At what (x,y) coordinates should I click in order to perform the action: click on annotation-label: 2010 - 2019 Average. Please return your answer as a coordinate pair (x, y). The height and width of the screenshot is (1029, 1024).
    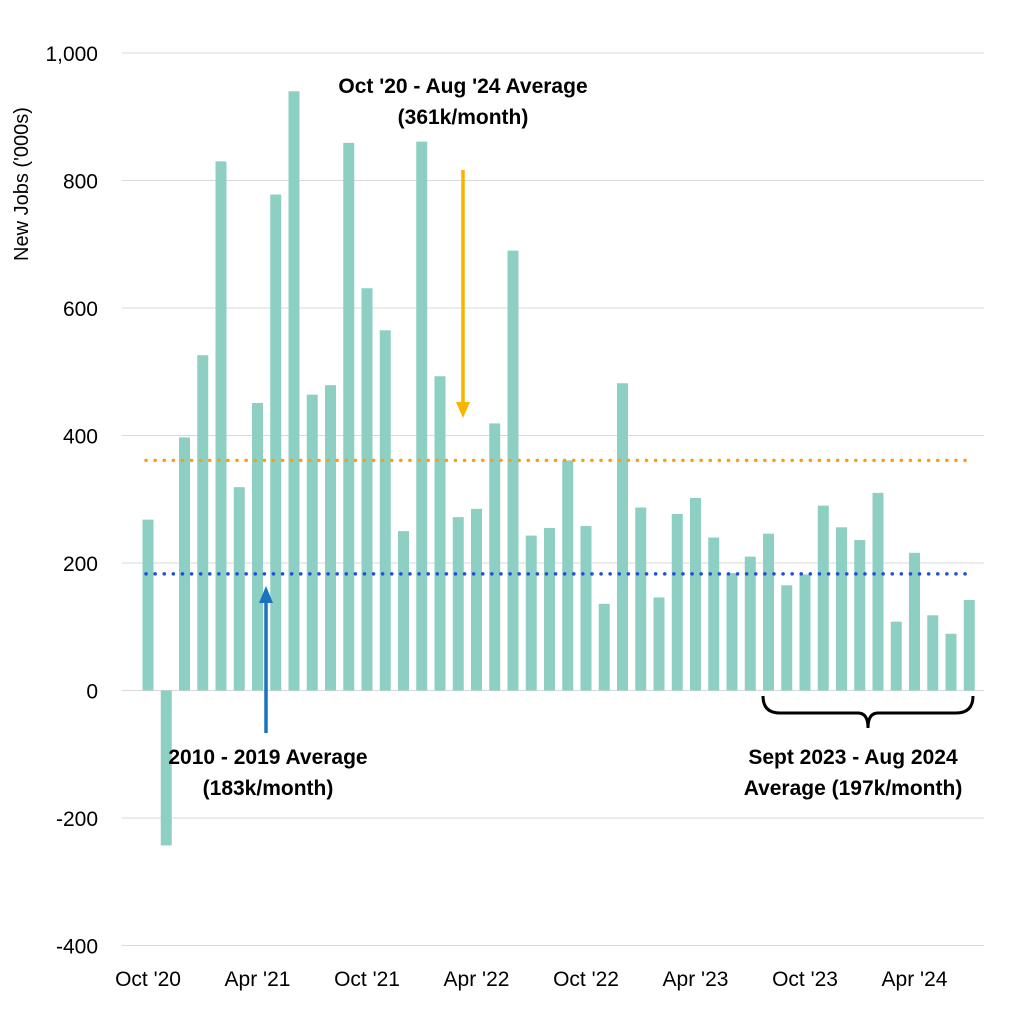
    Looking at the image, I should click on (267, 757).